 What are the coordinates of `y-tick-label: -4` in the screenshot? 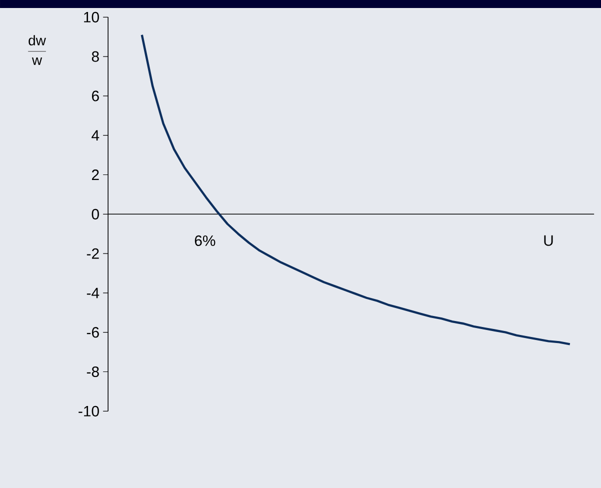 It's located at (93, 293).